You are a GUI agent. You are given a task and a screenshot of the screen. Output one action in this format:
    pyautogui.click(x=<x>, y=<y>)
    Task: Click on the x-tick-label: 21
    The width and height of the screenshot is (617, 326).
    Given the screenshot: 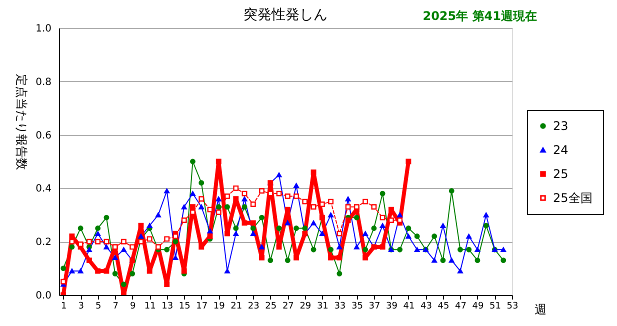 What is the action you would take?
    pyautogui.click(x=236, y=307)
    